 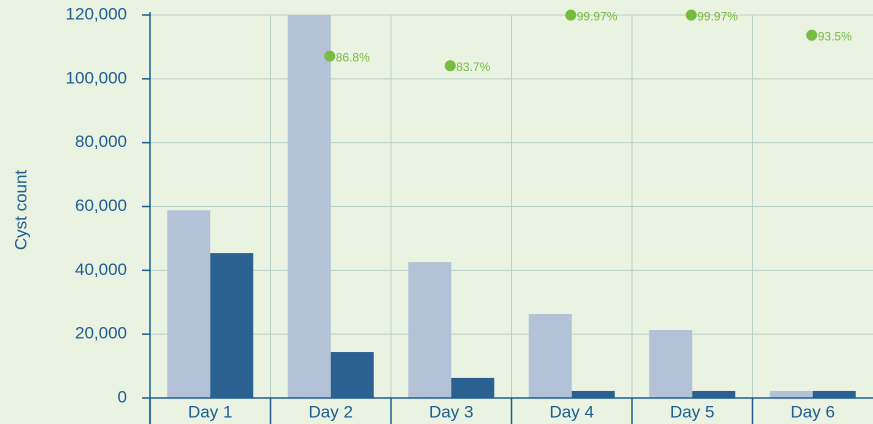 What do you see at coordinates (101, 269) in the screenshot?
I see `y-tick-label: 40,000` at bounding box center [101, 269].